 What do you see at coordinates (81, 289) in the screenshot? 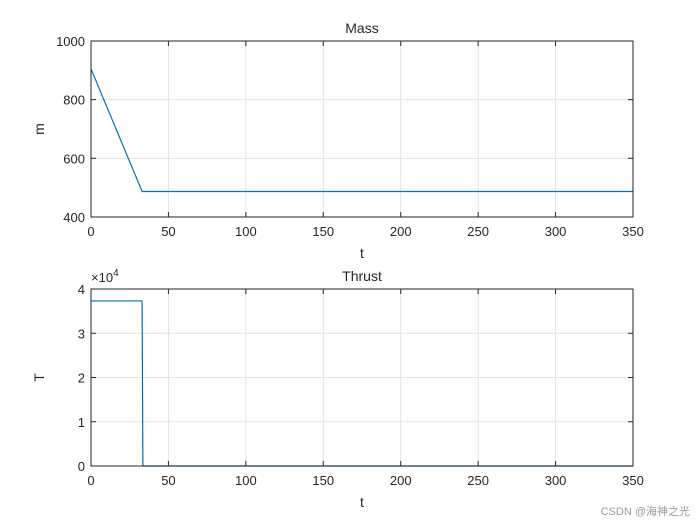
I see `thrust-ytick-label-4: 4` at bounding box center [81, 289].